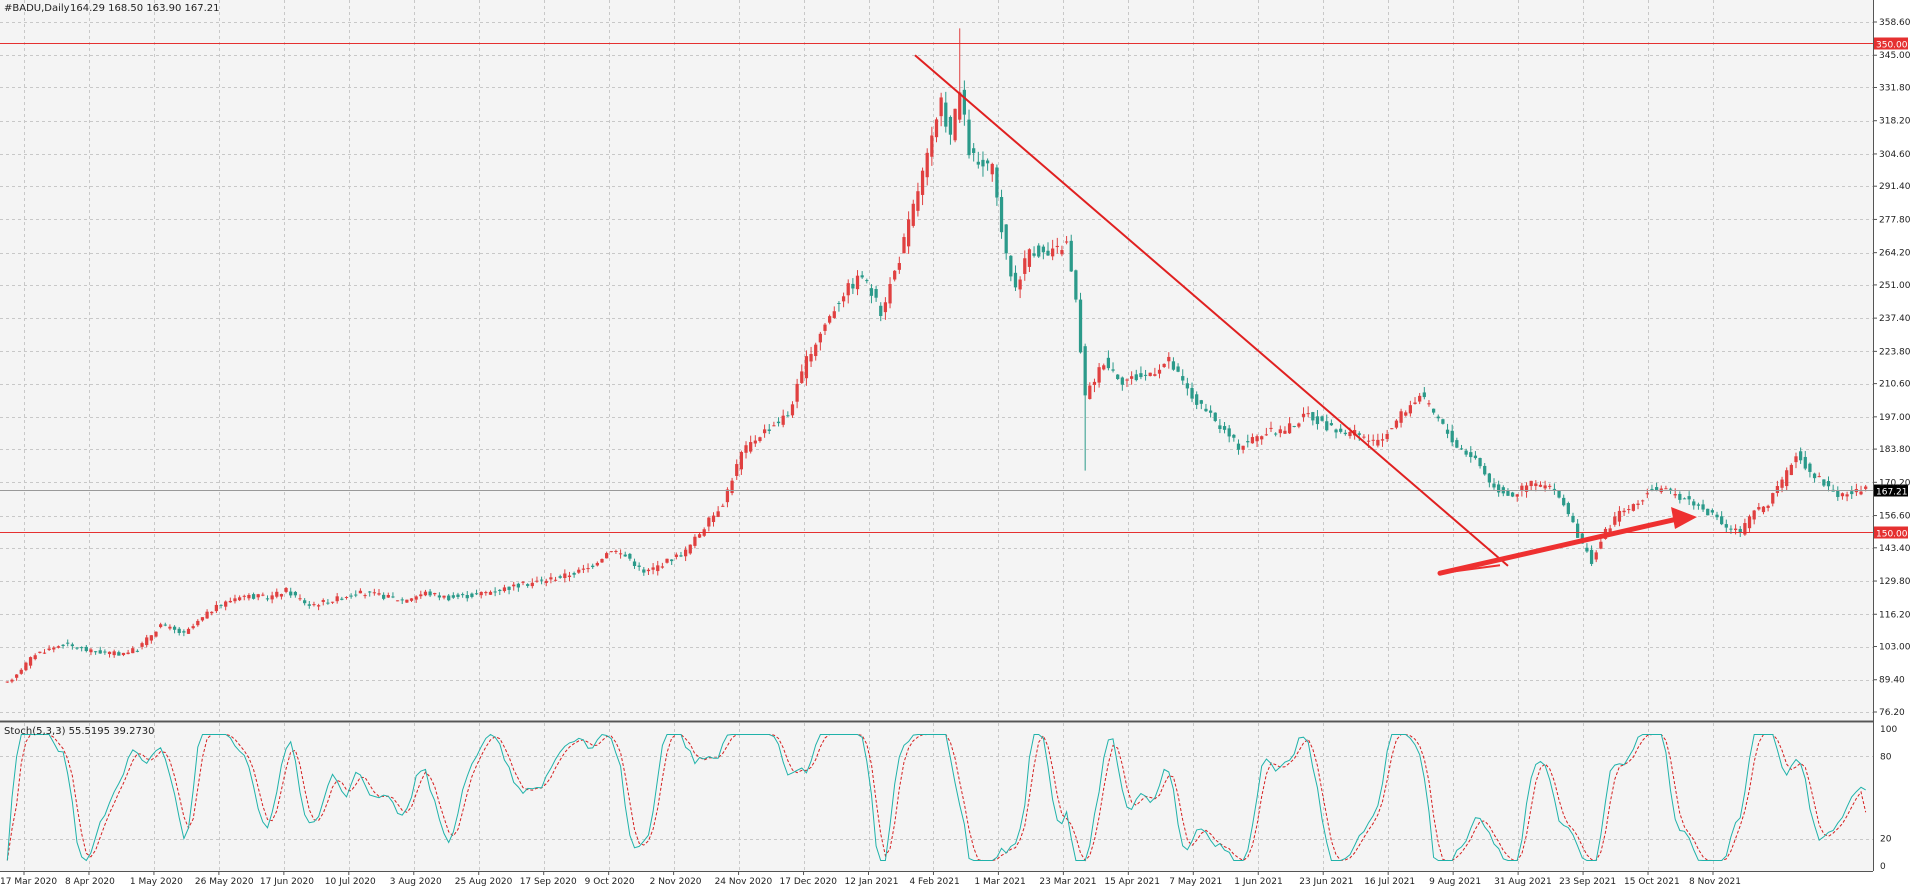 Image resolution: width=1913 pixels, height=894 pixels. Describe the element at coordinates (1558, 546) in the screenshot. I see `uptrend-arrow-shaft` at that location.